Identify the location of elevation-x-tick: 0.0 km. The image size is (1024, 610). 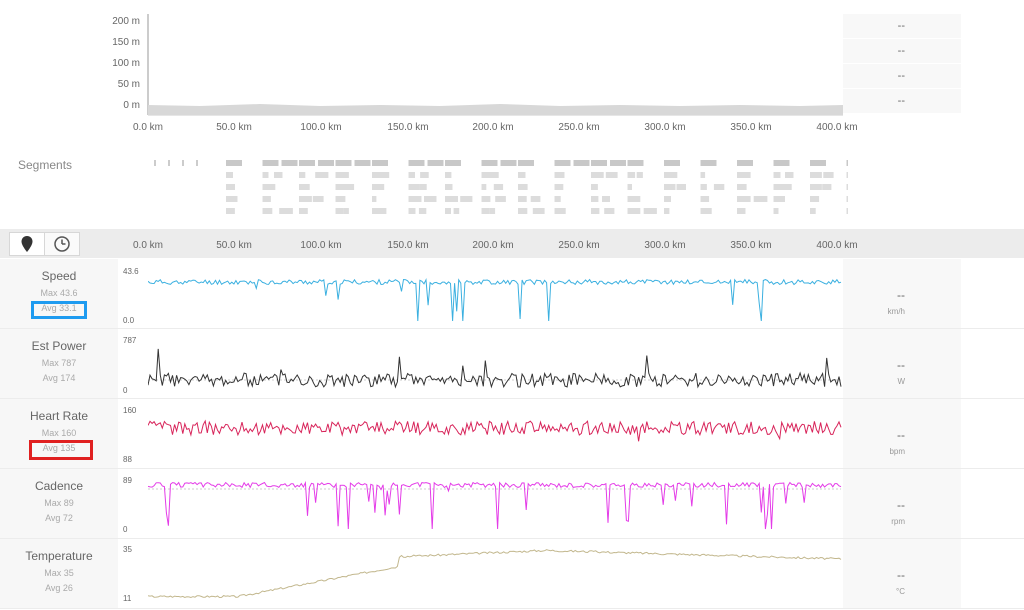
(147, 127).